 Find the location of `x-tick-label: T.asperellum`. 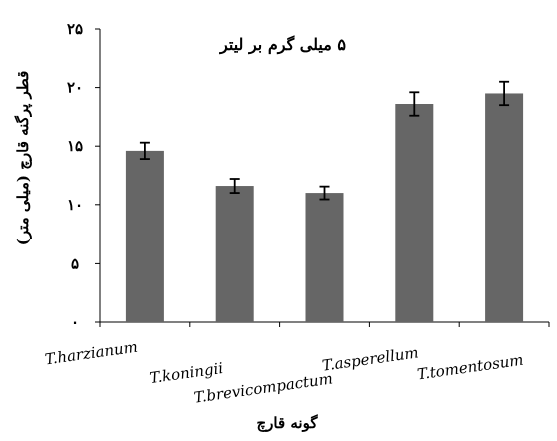

x-tick-label: T.asperellum is located at coordinates (370, 358).